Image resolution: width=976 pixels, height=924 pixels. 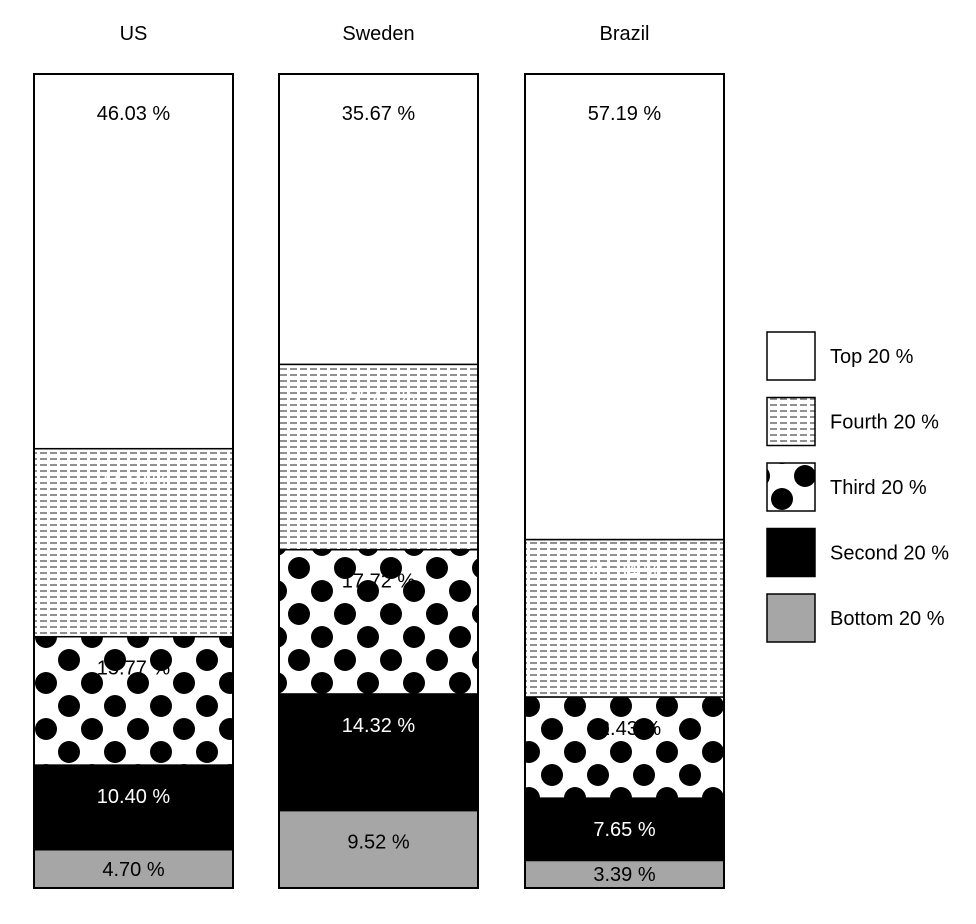 What do you see at coordinates (379, 726) in the screenshot?
I see `data-label-sweden-second-20: 14.32 %` at bounding box center [379, 726].